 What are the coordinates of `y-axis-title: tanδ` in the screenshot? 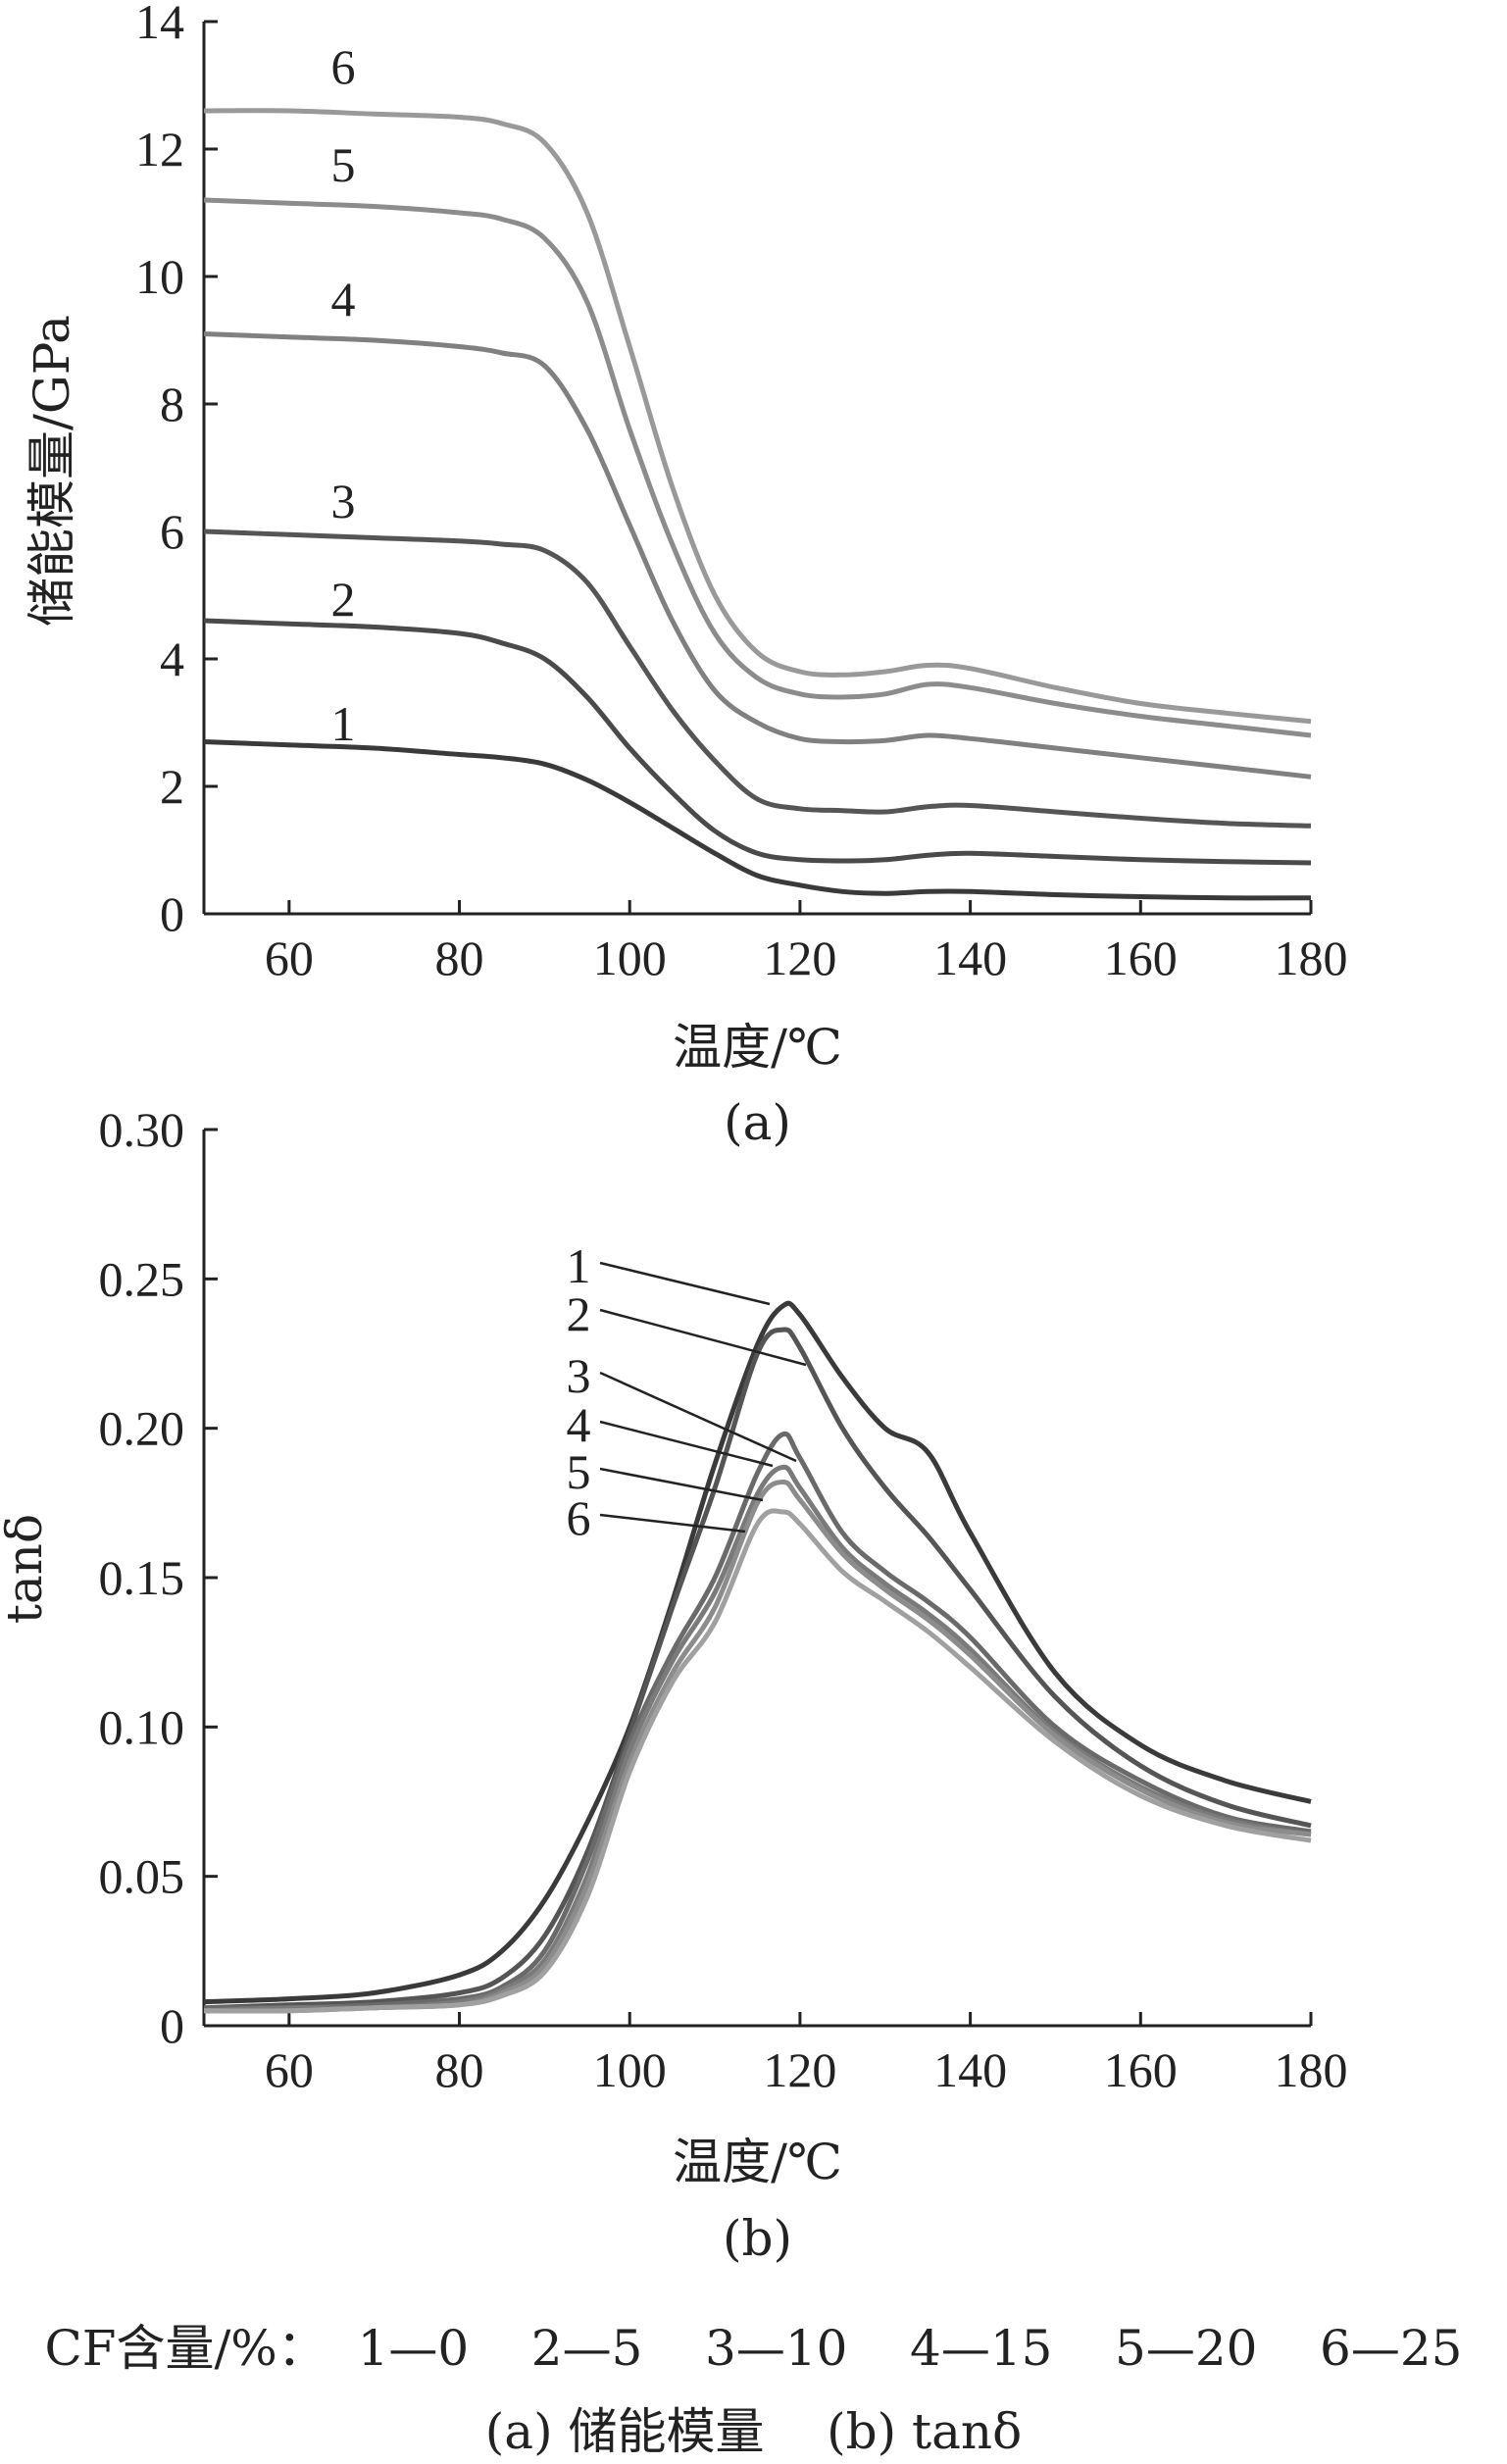 It's located at (26, 1569).